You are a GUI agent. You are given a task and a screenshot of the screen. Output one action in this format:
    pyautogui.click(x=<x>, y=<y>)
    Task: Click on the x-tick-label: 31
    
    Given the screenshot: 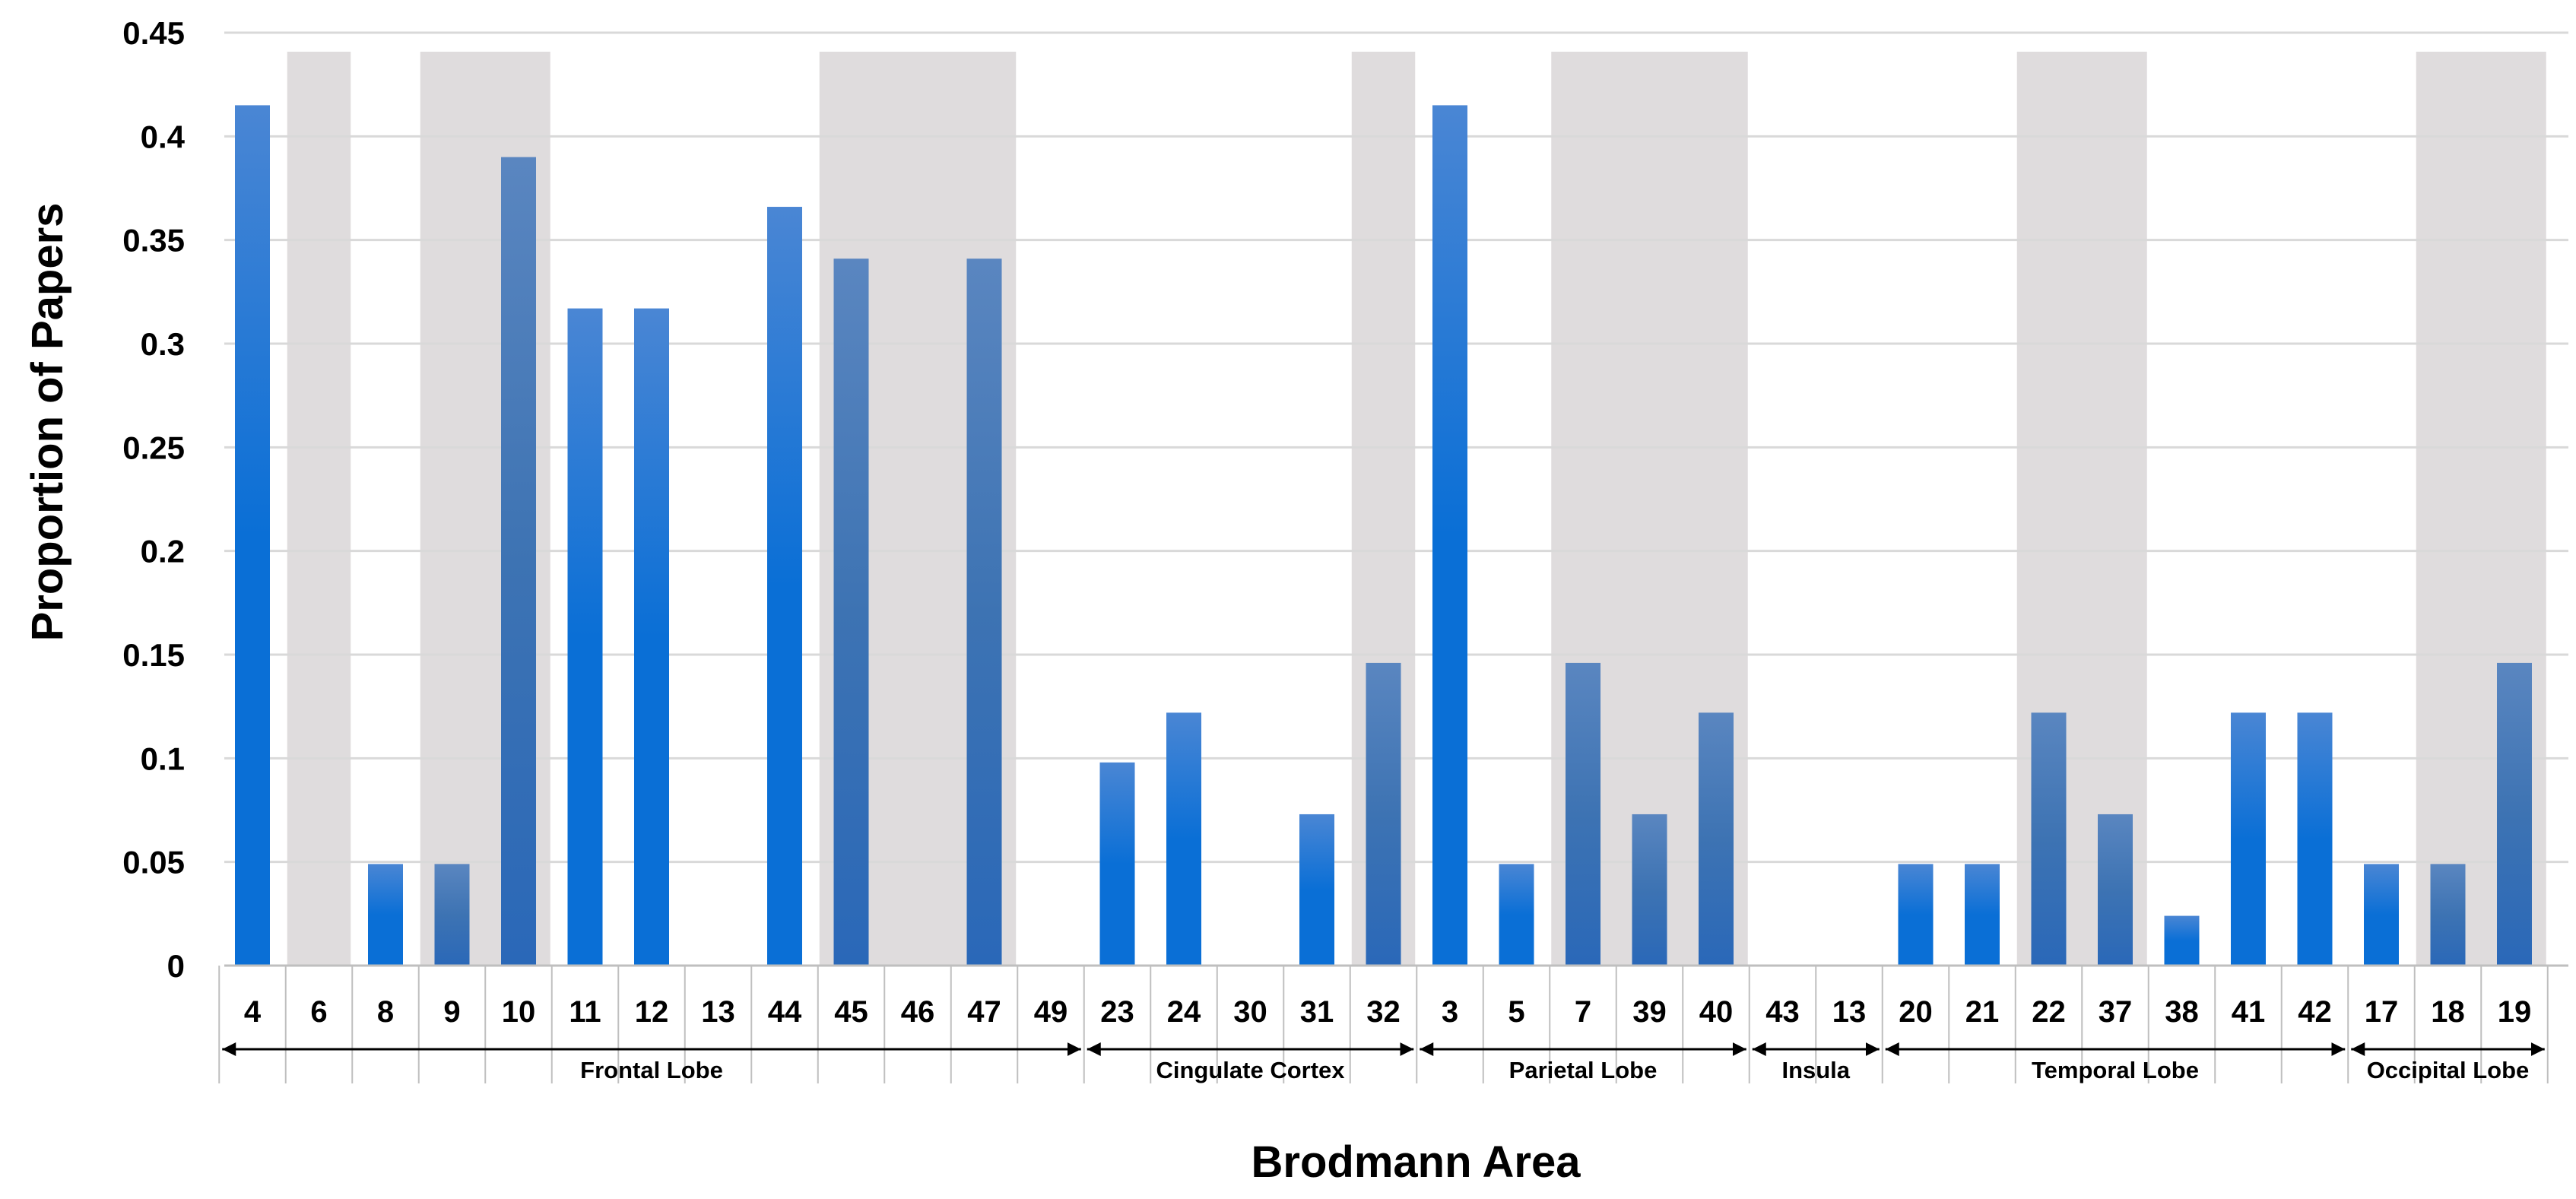 What is the action you would take?
    pyautogui.click(x=1317, y=1012)
    